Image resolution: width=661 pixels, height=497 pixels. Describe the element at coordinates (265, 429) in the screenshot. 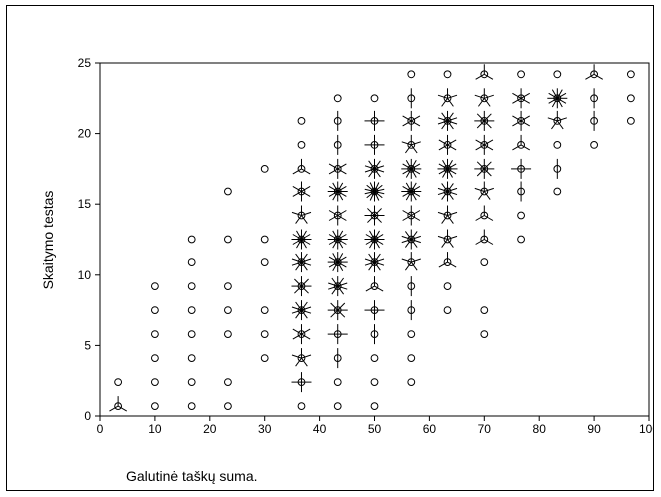

I see `x-tick-label: 30` at that location.